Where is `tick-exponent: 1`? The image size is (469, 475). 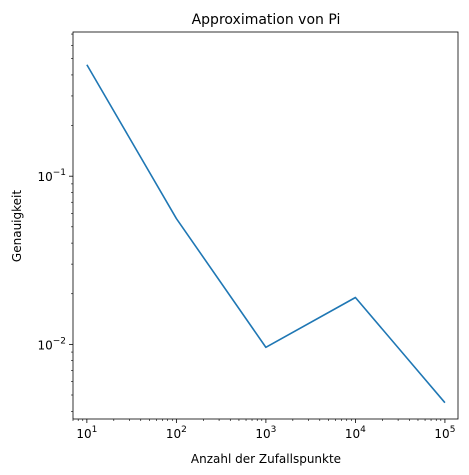
tick-exponent: 1 is located at coordinates (95, 430).